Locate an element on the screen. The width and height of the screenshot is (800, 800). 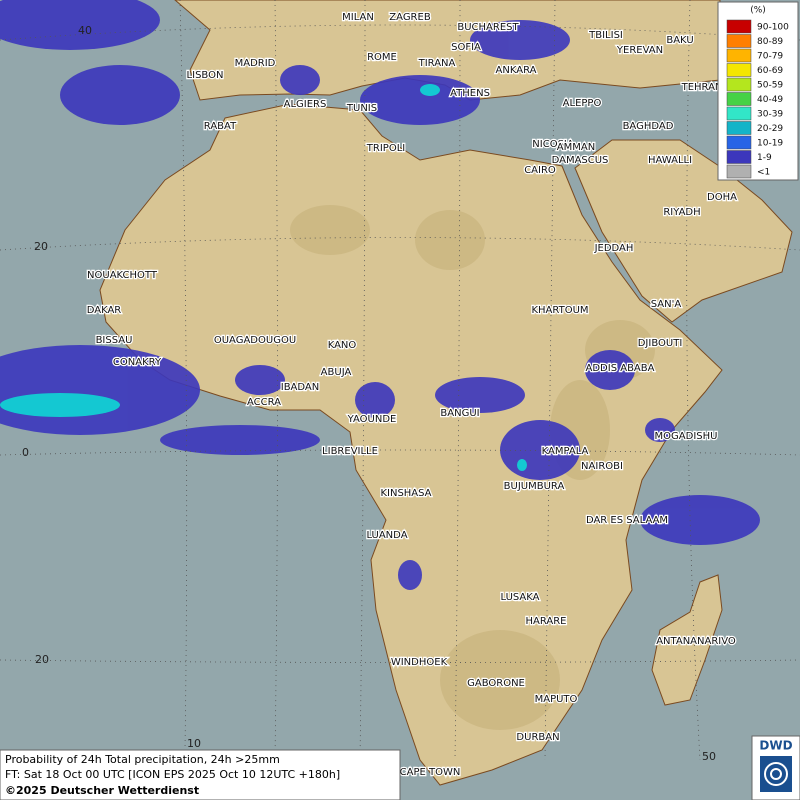
city-label: MADRID is located at coordinates (255, 63).